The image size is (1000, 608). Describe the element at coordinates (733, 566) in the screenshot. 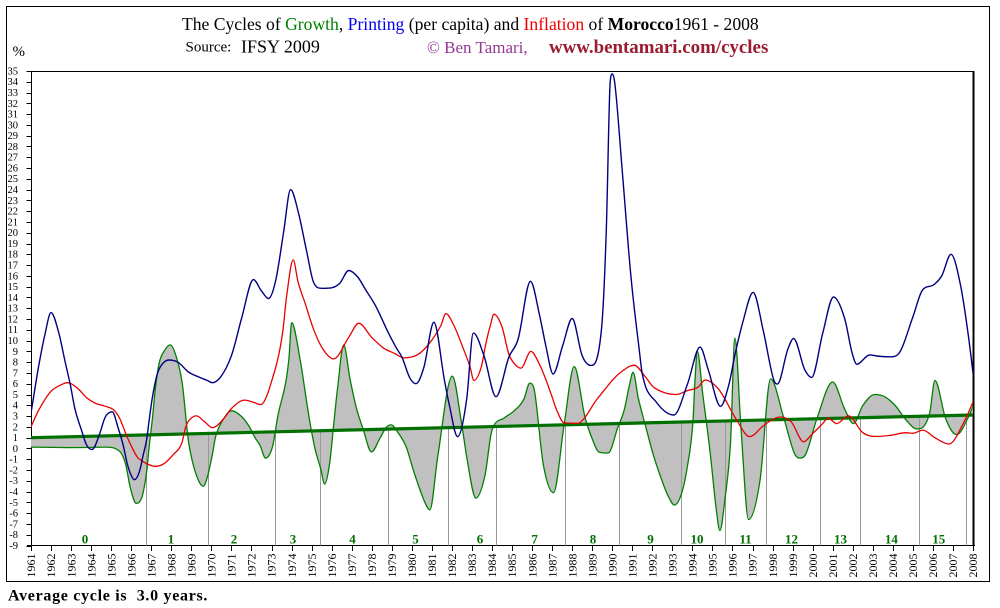

I see `svg-text: 1996` at that location.